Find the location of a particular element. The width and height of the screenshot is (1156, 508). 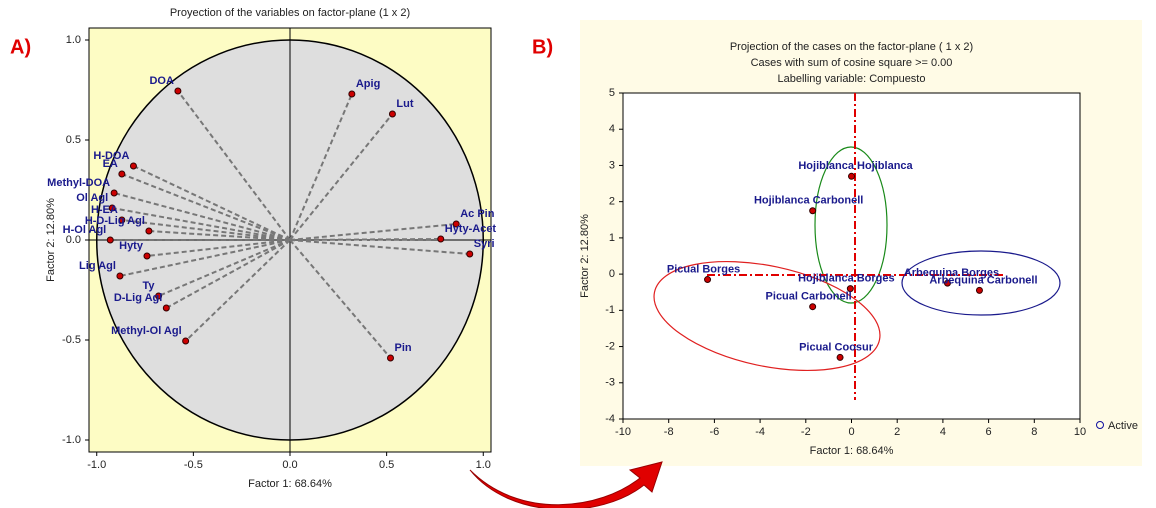

x-tick-label: 0.0 is located at coordinates (289, 465).